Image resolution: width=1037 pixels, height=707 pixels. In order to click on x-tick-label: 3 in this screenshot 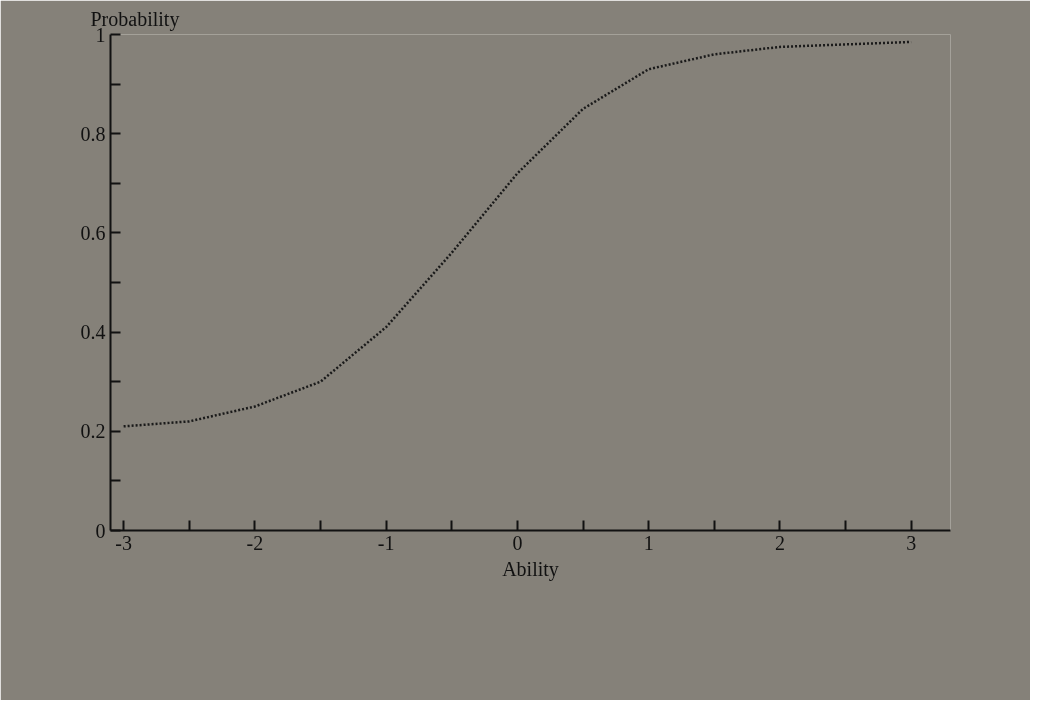, I will do `click(911, 542)`.